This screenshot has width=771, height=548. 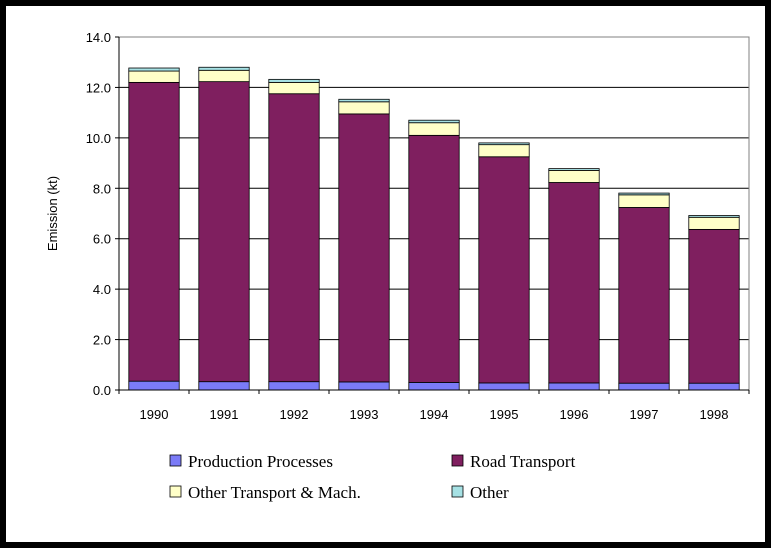 I want to click on y-tick-label: 6.0, so click(x=102, y=239).